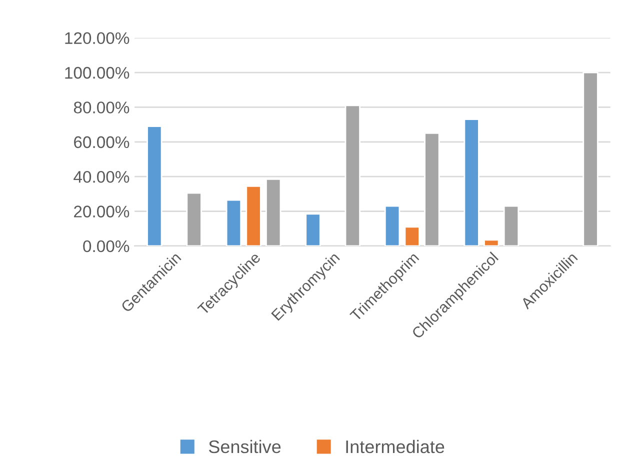 The height and width of the screenshot is (473, 626). I want to click on y-tick-label: 40.00%, so click(102, 176).